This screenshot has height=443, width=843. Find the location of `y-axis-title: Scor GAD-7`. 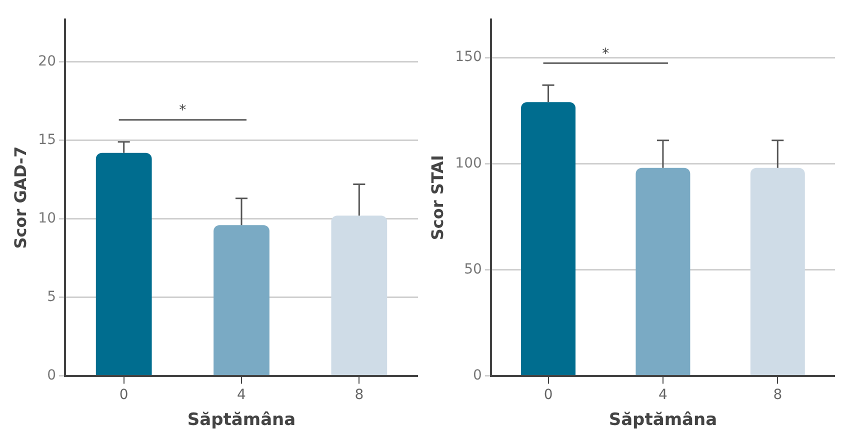

y-axis-title: Scor GAD-7 is located at coordinates (20, 197).